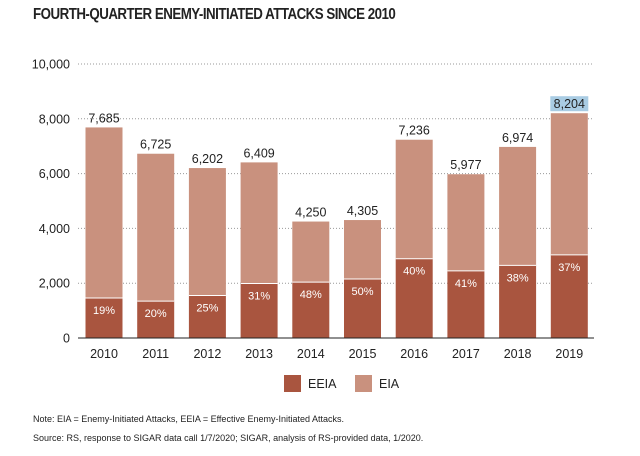 This screenshot has height=456, width=640. I want to click on y-tick-label: 2,000, so click(54, 284).